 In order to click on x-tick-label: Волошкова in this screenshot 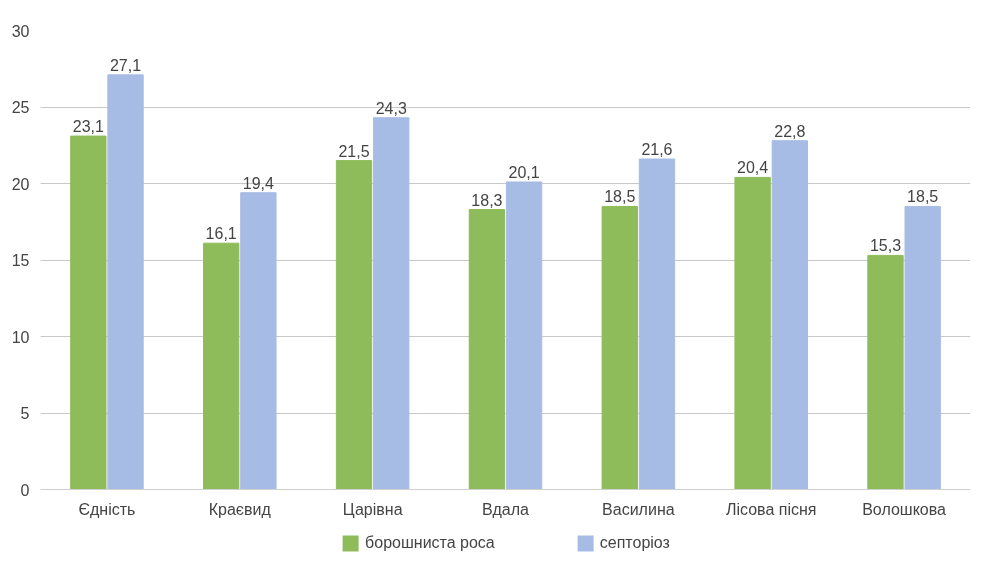, I will do `click(904, 509)`.